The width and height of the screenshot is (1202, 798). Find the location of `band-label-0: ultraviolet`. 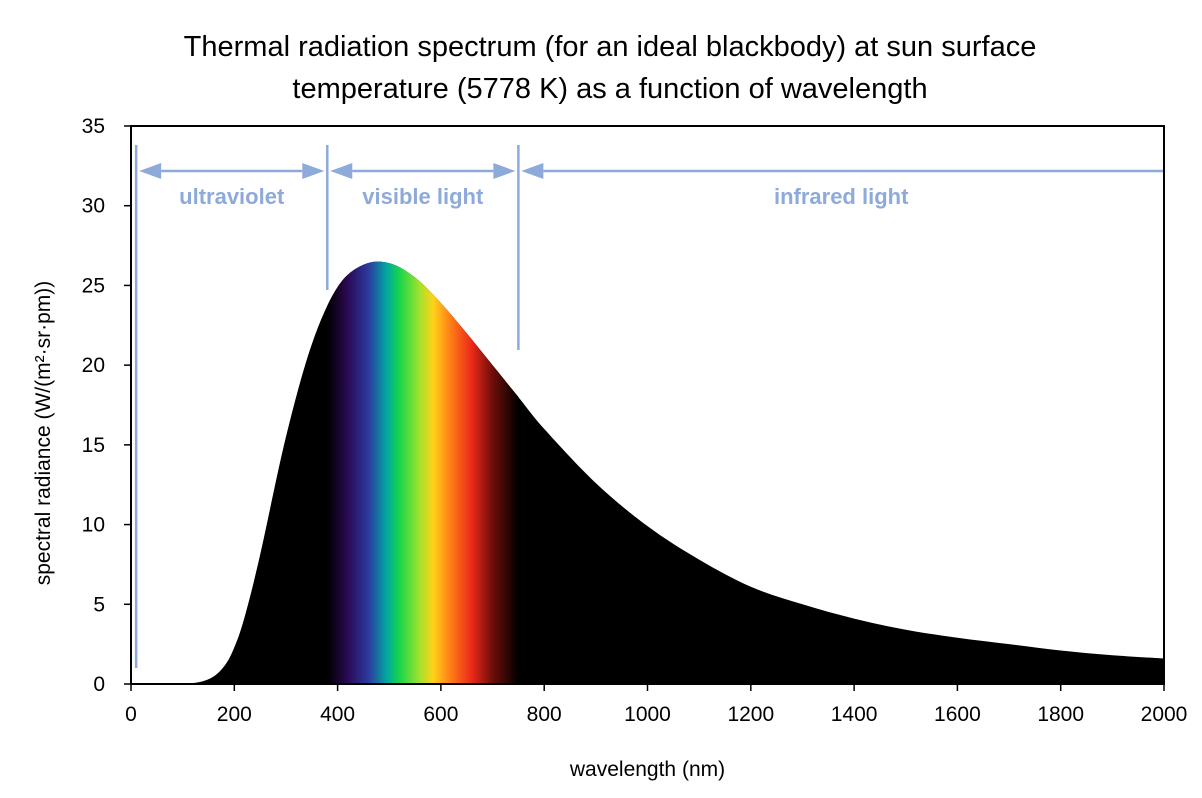

band-label-0: ultraviolet is located at coordinates (232, 196).